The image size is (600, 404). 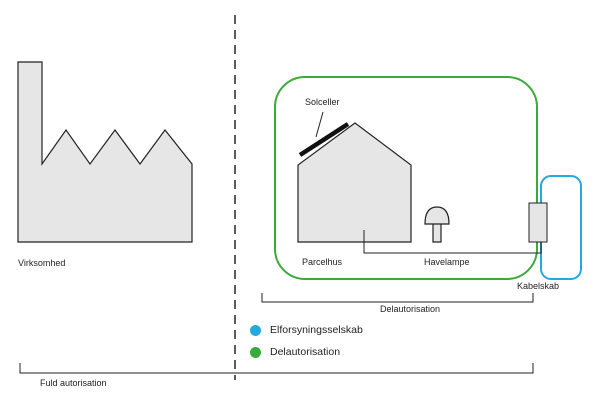 What do you see at coordinates (73, 383) in the screenshot?
I see `label-fuld-autorisation: Fuld autorisation` at bounding box center [73, 383].